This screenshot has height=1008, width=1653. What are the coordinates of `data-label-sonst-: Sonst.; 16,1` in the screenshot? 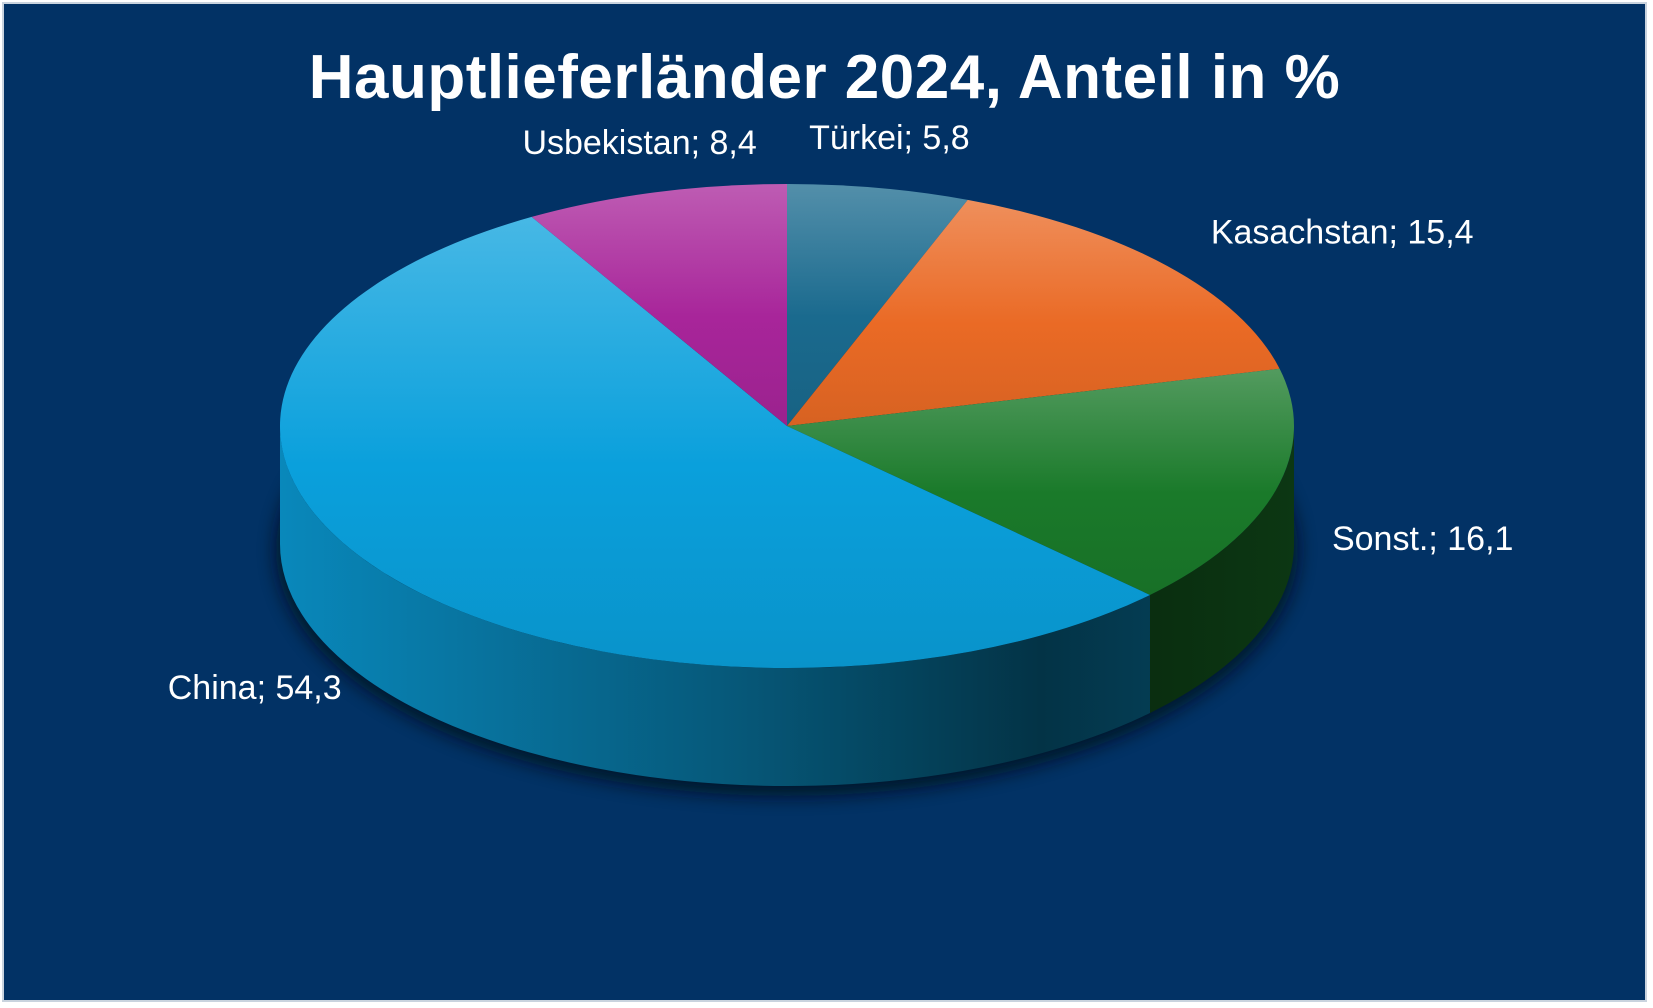 It's located at (1422, 539).